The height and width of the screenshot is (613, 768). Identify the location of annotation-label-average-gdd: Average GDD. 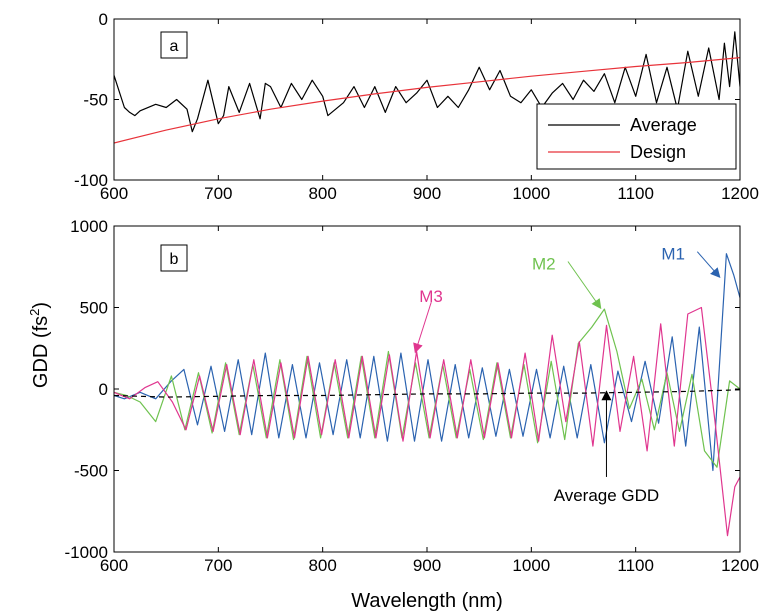
(607, 495).